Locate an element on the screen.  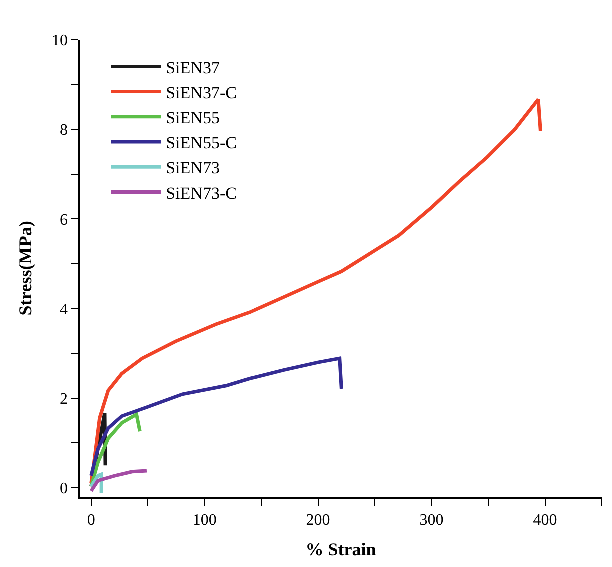
legend-label: SiEN73 is located at coordinates (193, 168).